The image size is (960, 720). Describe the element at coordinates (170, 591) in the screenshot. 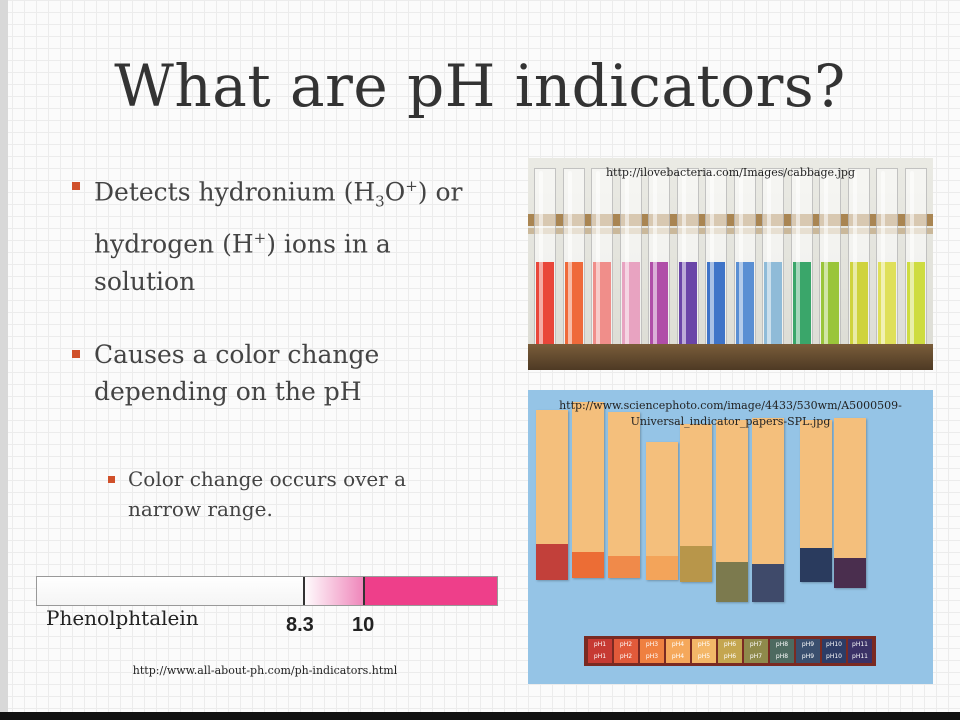

I see `colorless-range` at that location.